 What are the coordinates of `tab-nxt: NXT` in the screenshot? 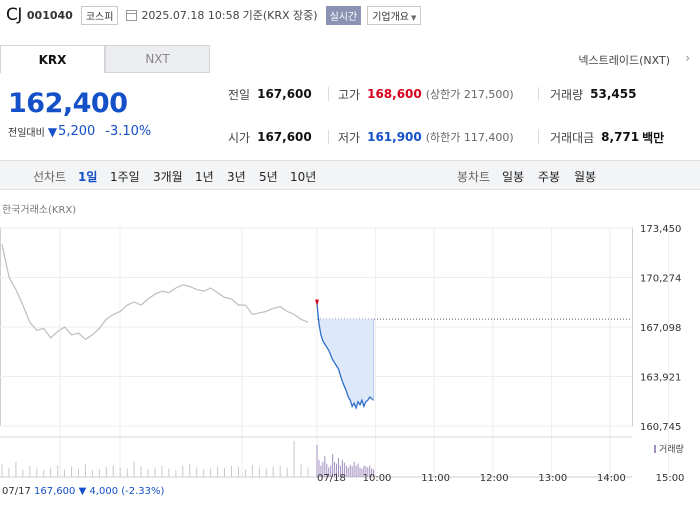 It's located at (157, 59).